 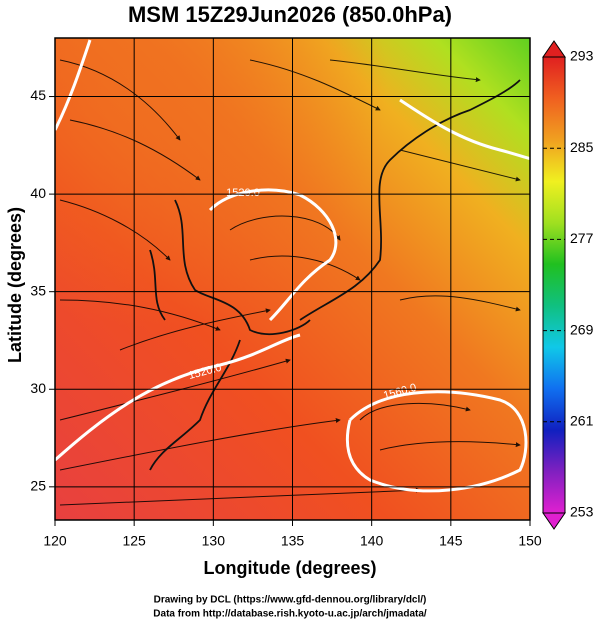 I want to click on x-tick-label: 145, so click(x=451, y=541).